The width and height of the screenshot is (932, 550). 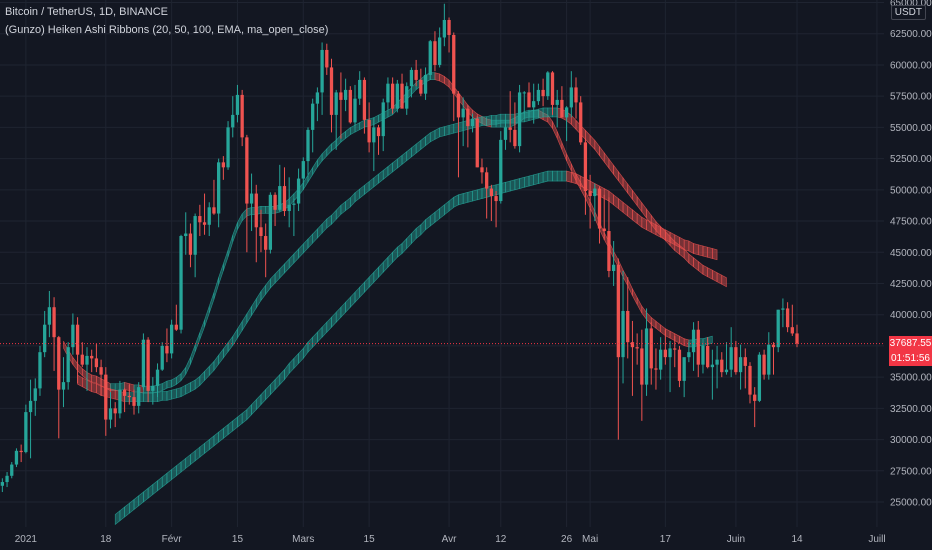 What do you see at coordinates (908, 12) in the screenshot?
I see `currency-label: USDT` at bounding box center [908, 12].